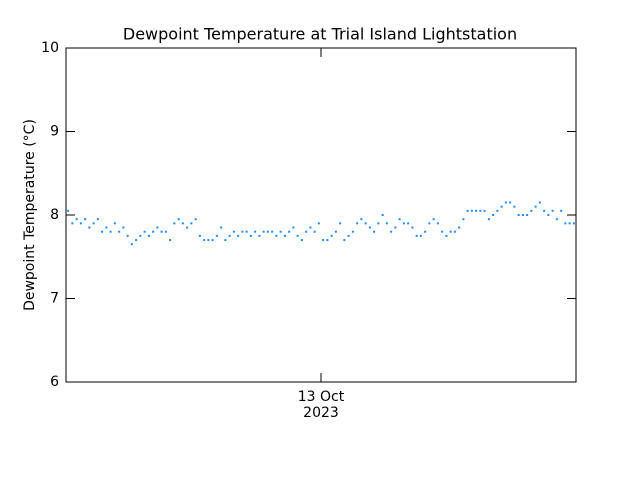 This screenshot has width=640, height=480. Describe the element at coordinates (54, 132) in the screenshot. I see `y-tick-label: 9` at that location.